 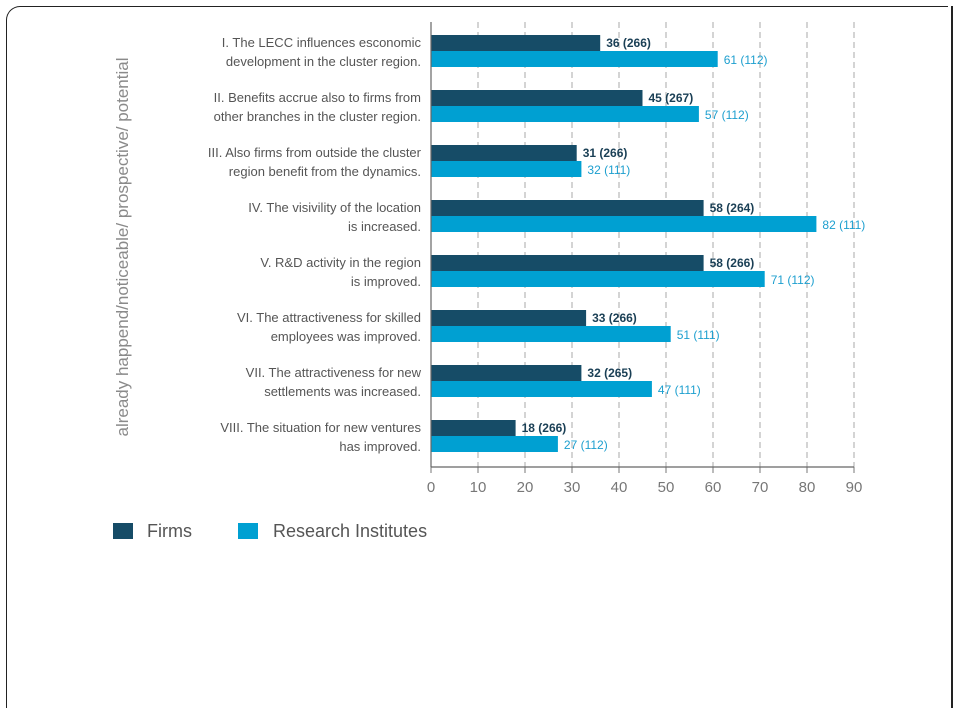 What do you see at coordinates (628, 43) in the screenshot?
I see `data-label-firms: 36 (266)` at bounding box center [628, 43].